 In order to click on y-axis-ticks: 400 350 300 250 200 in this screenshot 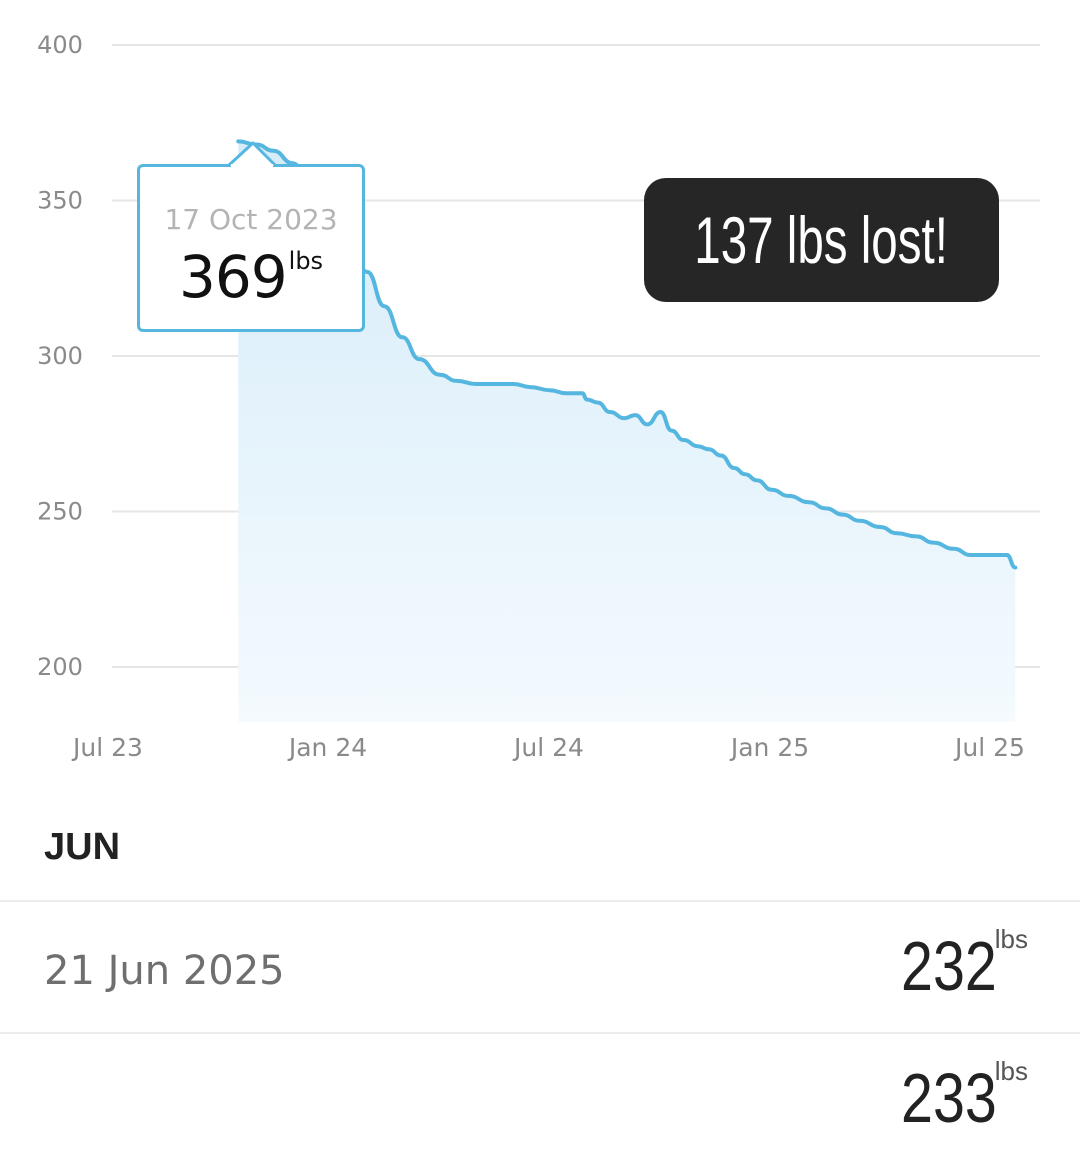, I will do `click(60, 356)`.